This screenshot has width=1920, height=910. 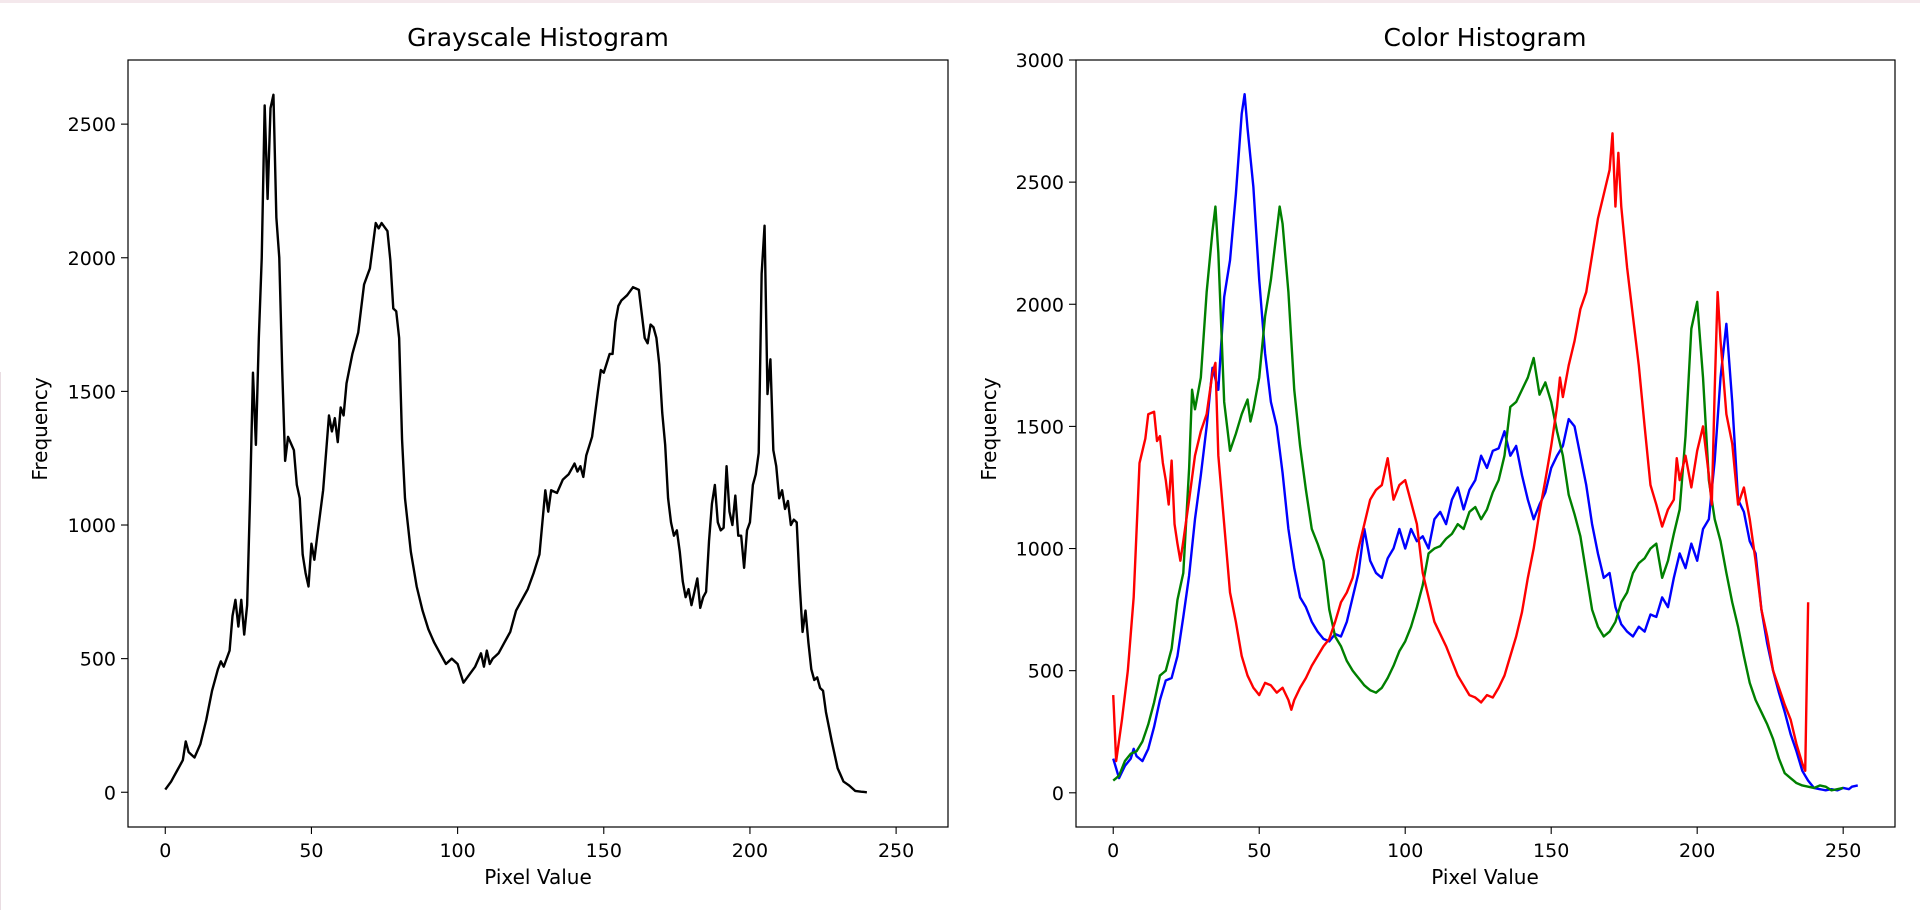 What do you see at coordinates (750, 851) in the screenshot?
I see `grayscale-x-tick-label: 200` at bounding box center [750, 851].